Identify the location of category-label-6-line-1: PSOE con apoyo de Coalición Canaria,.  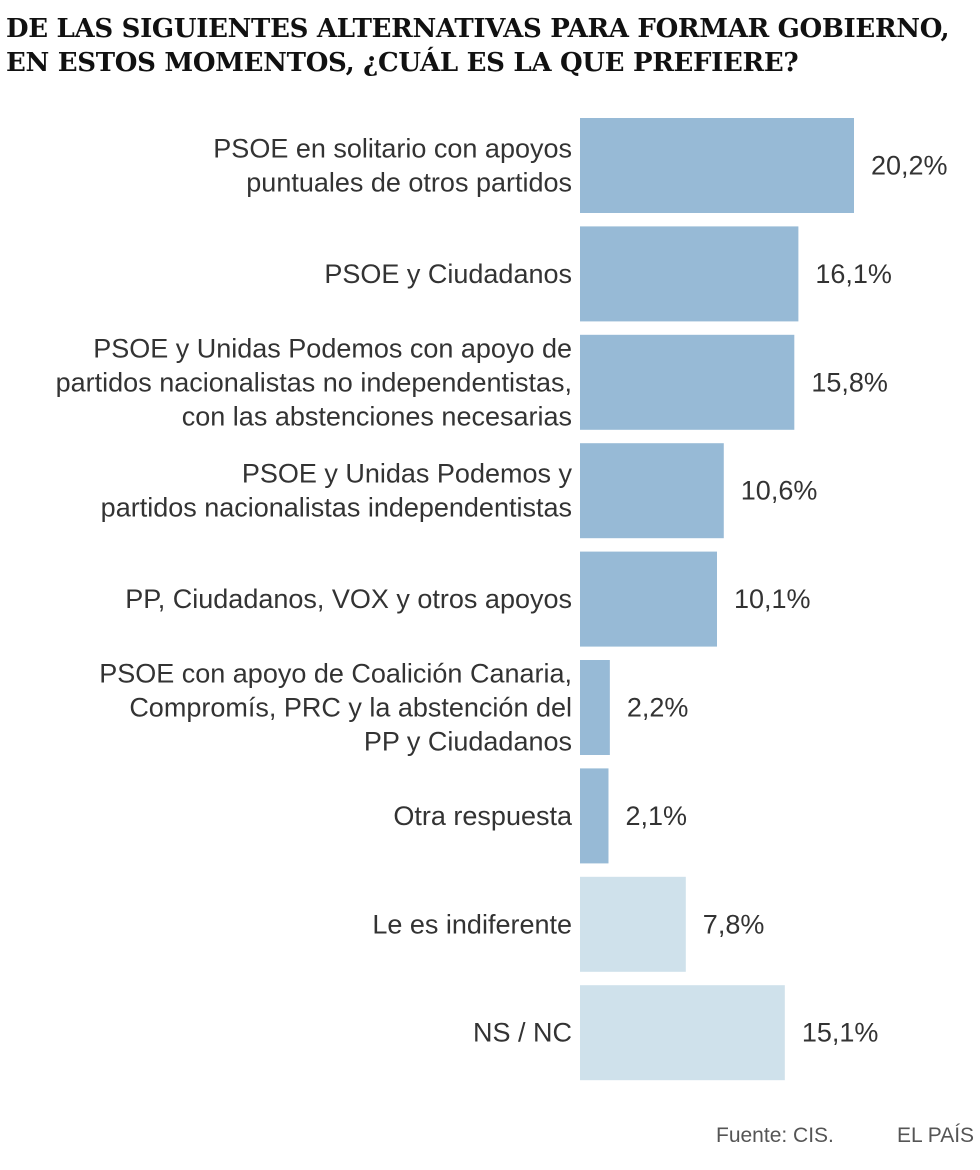
(335, 674).